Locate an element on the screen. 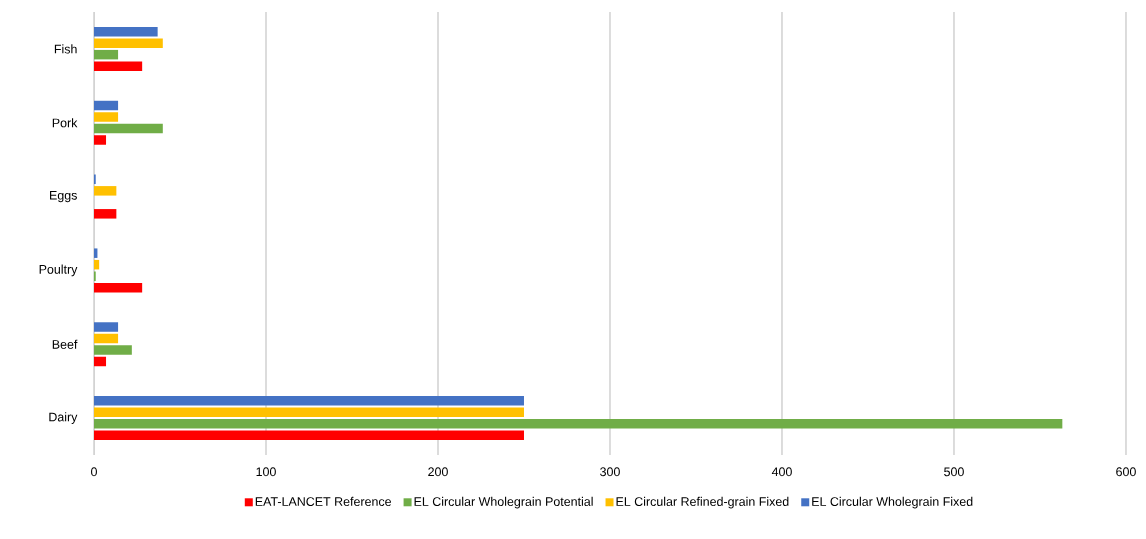 The height and width of the screenshot is (539, 1146). legend-label: EAT-LANCET Reference is located at coordinates (323, 501).